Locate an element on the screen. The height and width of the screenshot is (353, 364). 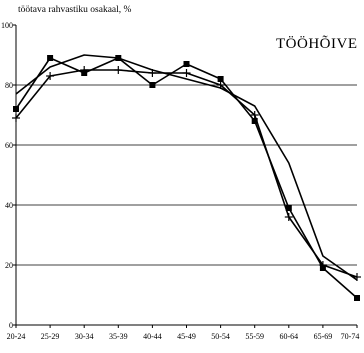
x-tick-label: 70-74 is located at coordinates (350, 336).